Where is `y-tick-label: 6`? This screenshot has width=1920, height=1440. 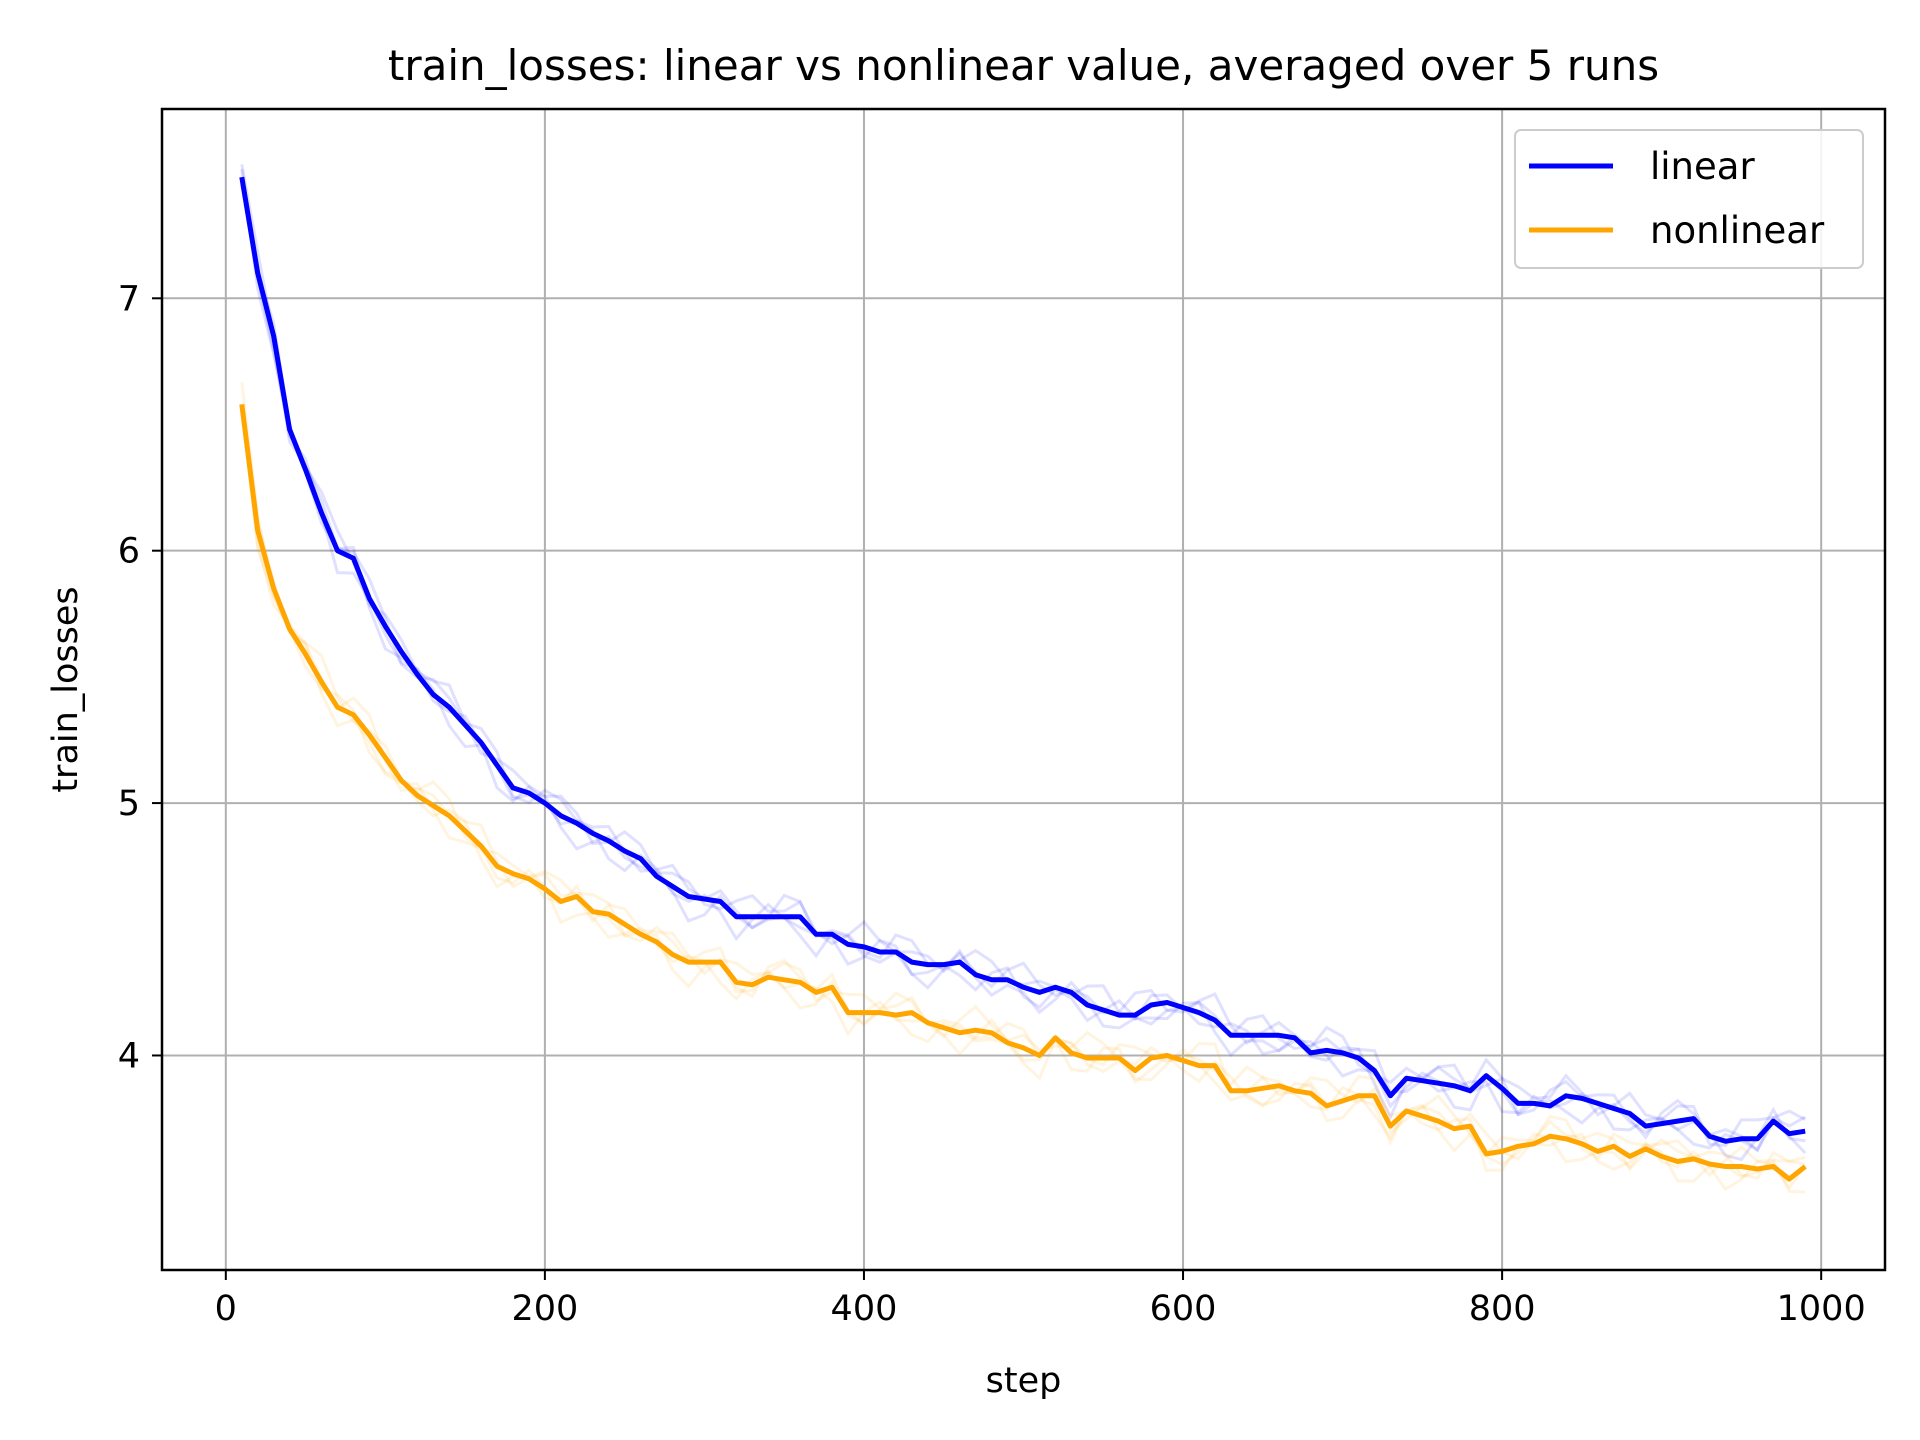 y-tick-label: 6 is located at coordinates (129, 552).